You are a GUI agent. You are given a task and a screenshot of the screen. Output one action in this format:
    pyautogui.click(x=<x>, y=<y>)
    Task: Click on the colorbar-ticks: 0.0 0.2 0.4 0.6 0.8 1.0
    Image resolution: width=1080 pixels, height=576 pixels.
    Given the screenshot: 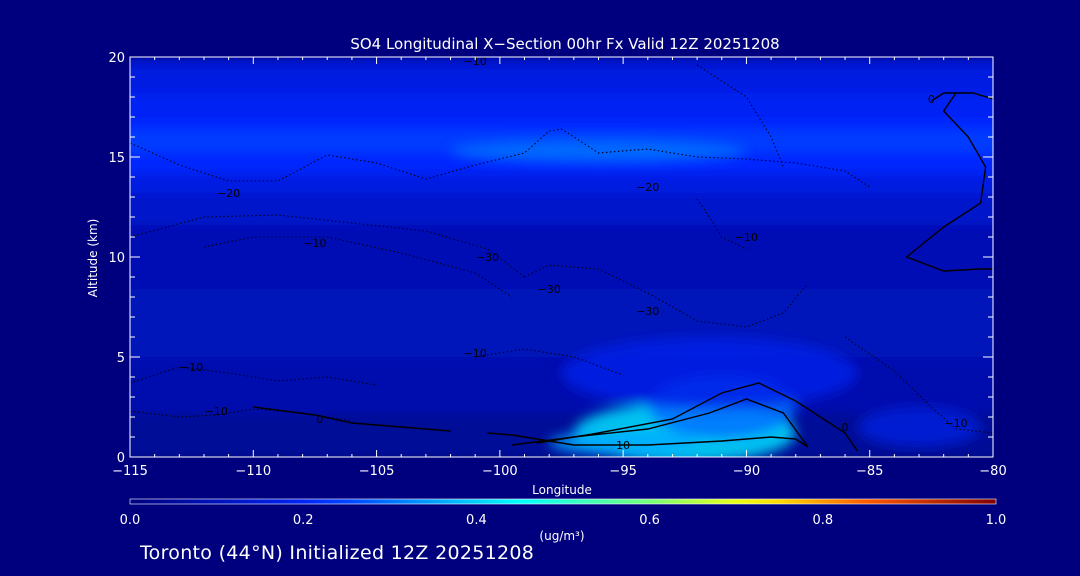 What is the action you would take?
    pyautogui.click(x=563, y=520)
    